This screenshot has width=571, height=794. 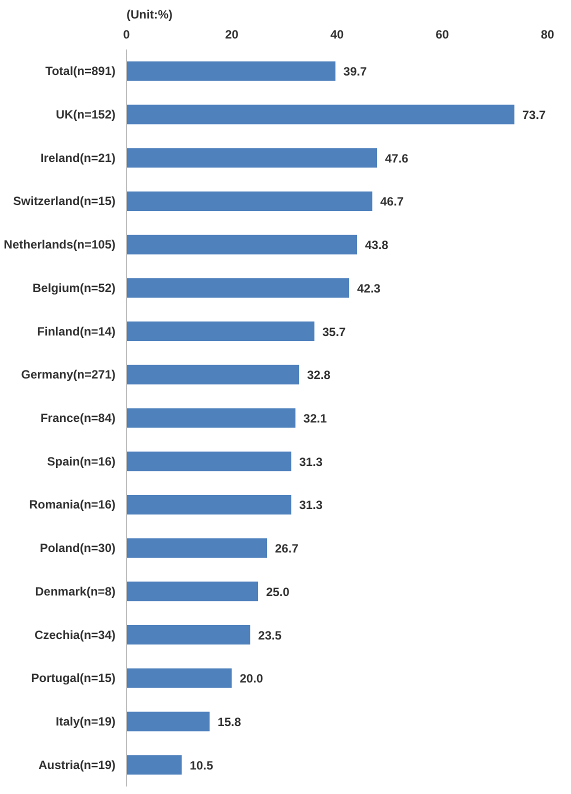 What do you see at coordinates (315, 419) in the screenshot?
I see `data-label: 32.1` at bounding box center [315, 419].